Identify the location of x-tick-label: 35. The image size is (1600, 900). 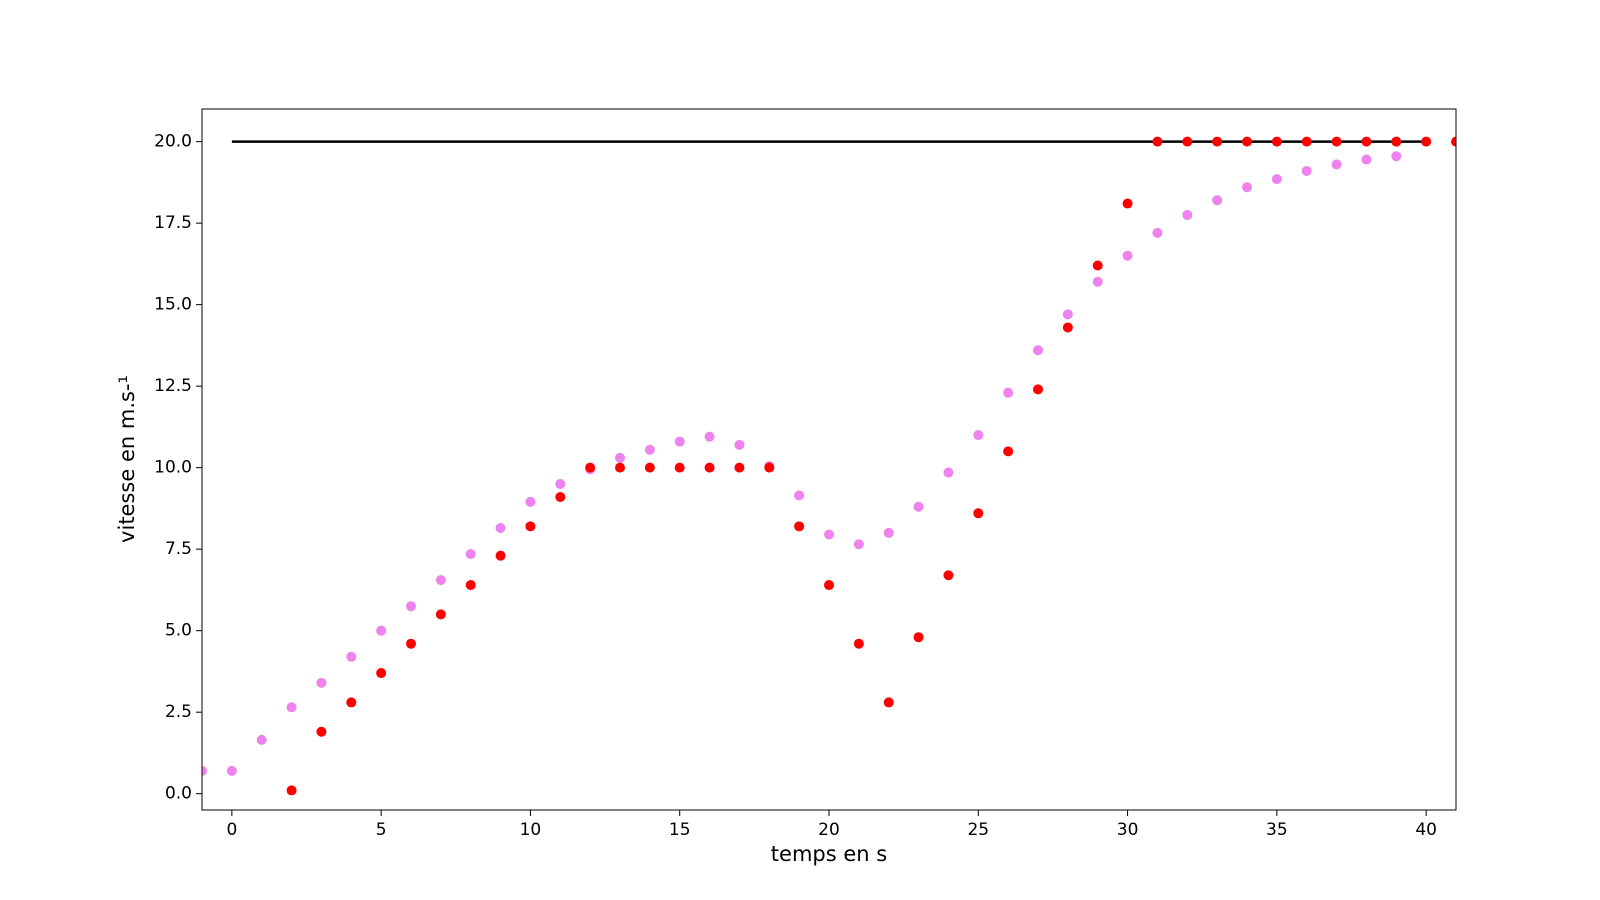
(1277, 830).